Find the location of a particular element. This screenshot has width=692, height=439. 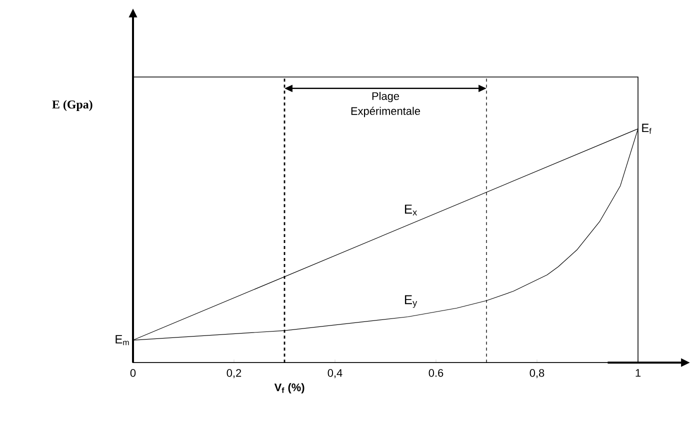

y-axis-title: E (Gpa) is located at coordinates (72, 105).